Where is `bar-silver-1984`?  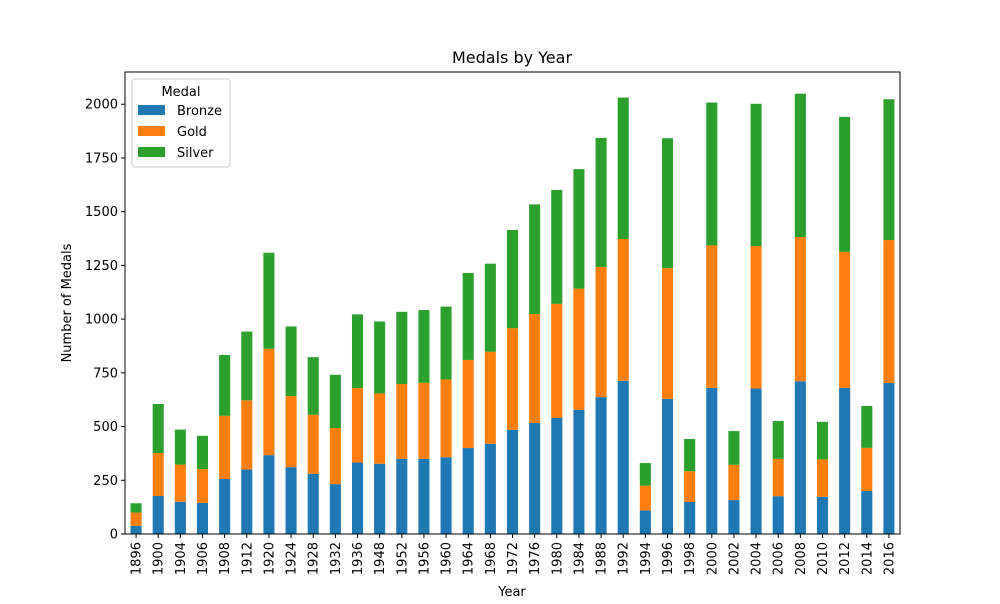 bar-silver-1984 is located at coordinates (579, 229).